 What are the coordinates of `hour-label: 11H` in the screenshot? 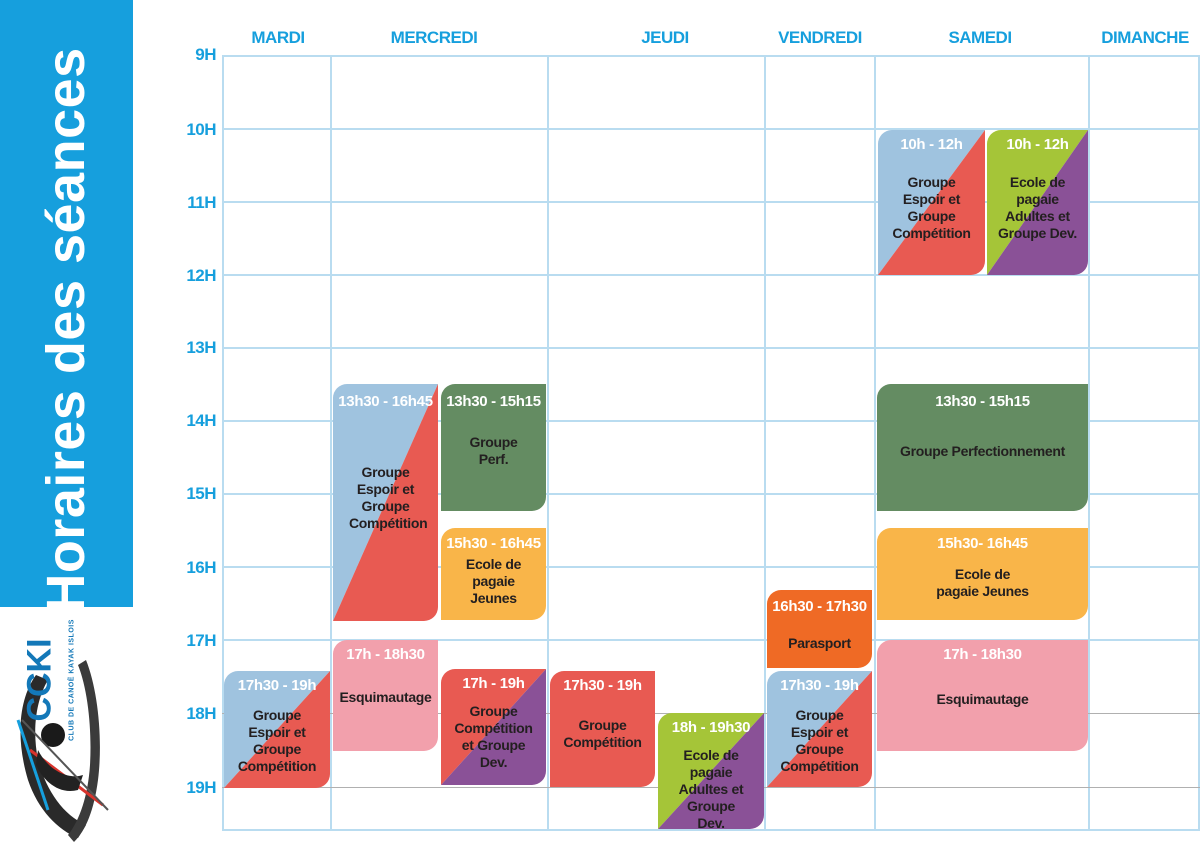 It's located at (201, 202).